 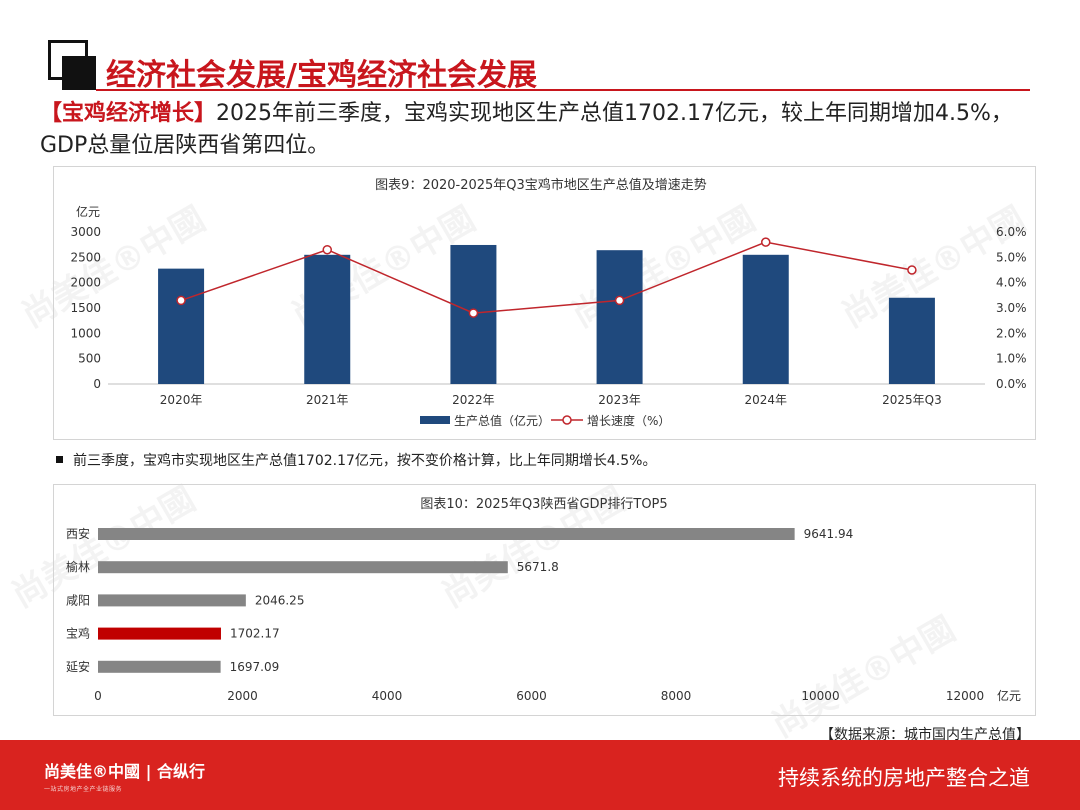 I want to click on chart2-value-label: 1697.09, so click(x=255, y=667).